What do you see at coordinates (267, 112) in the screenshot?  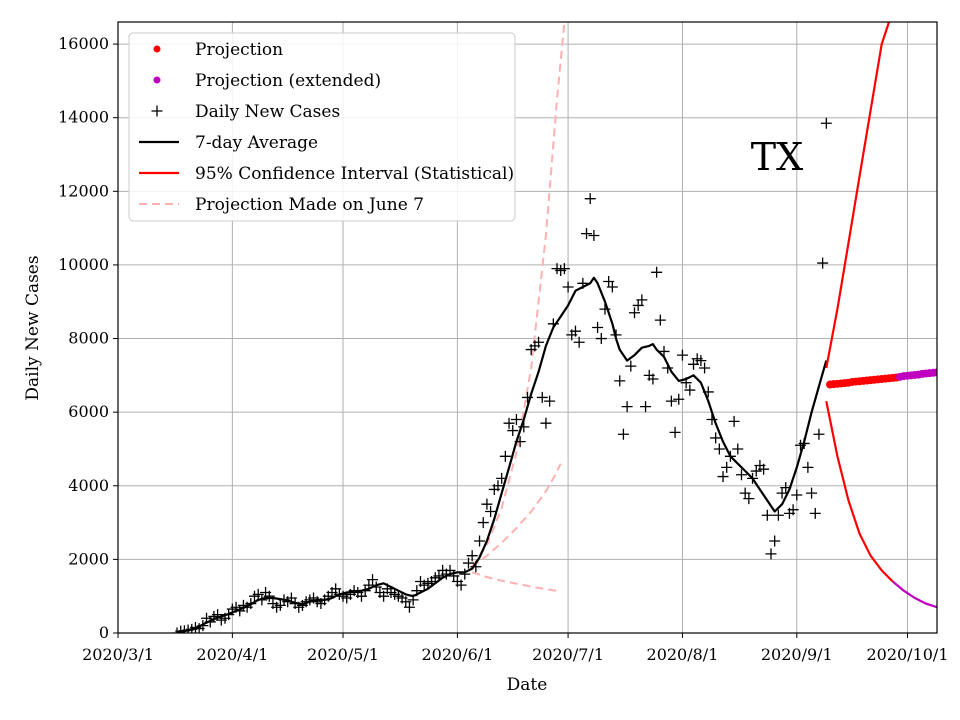 I see `legend-label: Daily New Cases` at bounding box center [267, 112].